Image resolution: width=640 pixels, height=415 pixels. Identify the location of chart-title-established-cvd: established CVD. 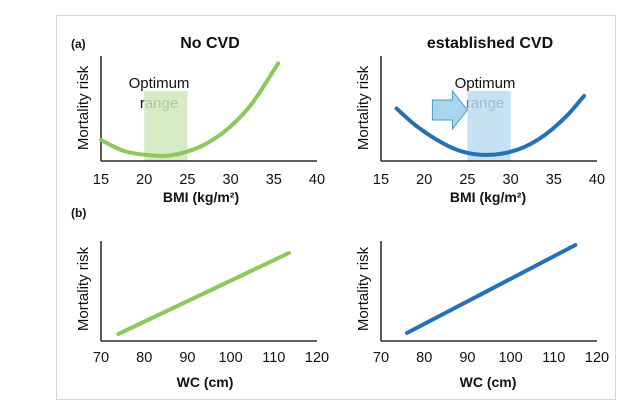
(490, 43).